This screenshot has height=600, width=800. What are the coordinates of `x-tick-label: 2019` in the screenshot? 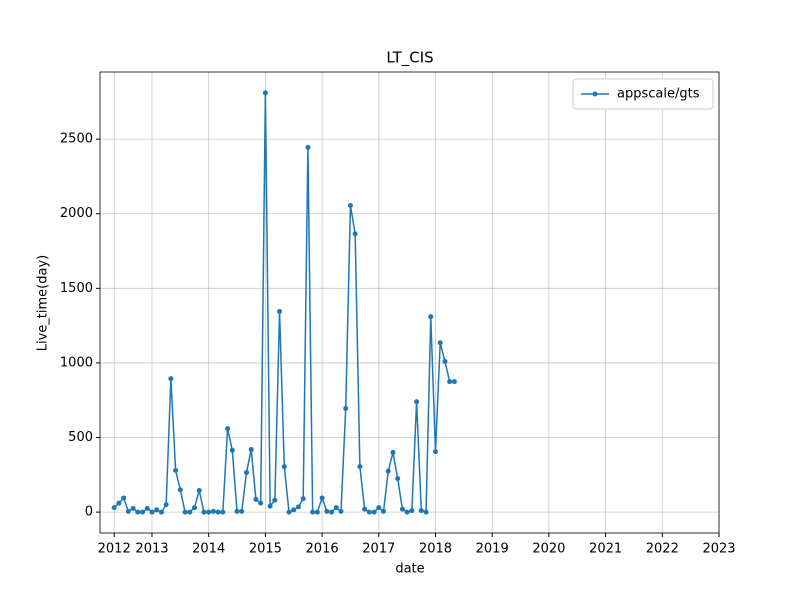 It's located at (492, 549).